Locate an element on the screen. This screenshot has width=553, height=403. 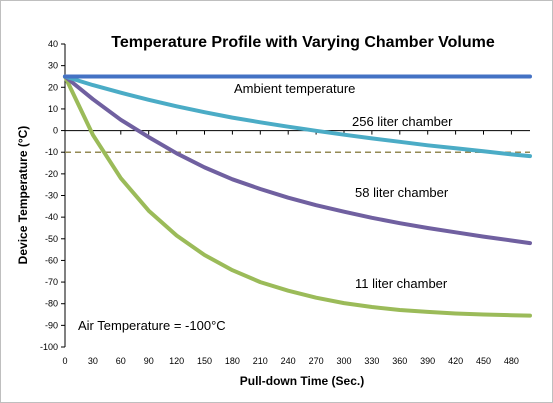
x-tick-label: 30 is located at coordinates (93, 361).